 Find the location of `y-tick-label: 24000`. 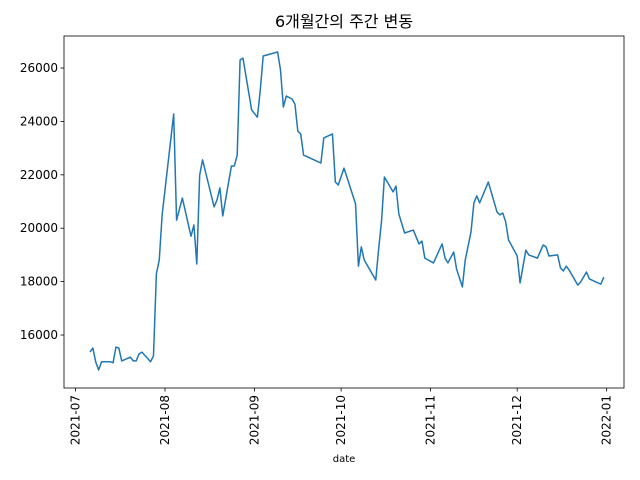

y-tick-label: 24000 is located at coordinates (39, 121).